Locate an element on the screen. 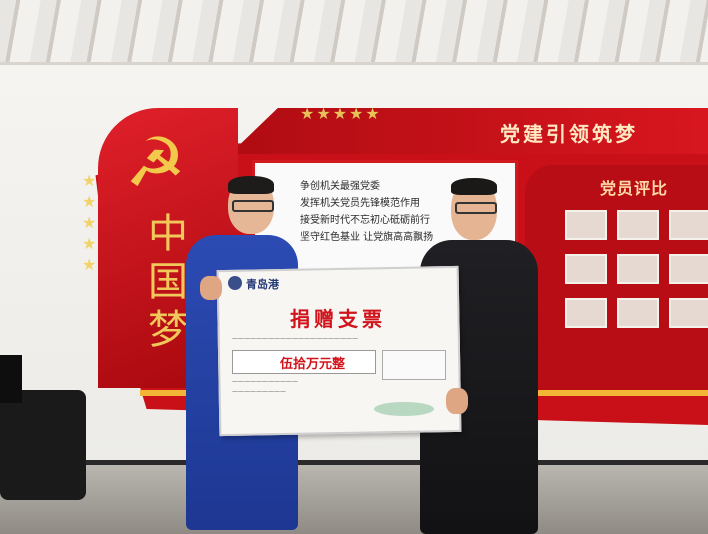  slogan-line: 发挥机关党员先锋模范作用 is located at coordinates (360, 203).